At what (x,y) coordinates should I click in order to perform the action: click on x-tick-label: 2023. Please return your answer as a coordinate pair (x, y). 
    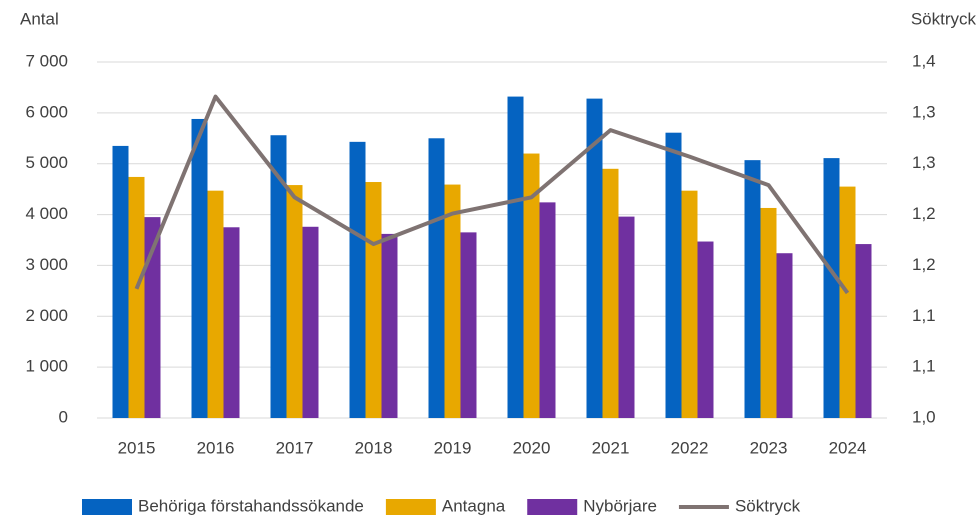
    Looking at the image, I should click on (769, 447).